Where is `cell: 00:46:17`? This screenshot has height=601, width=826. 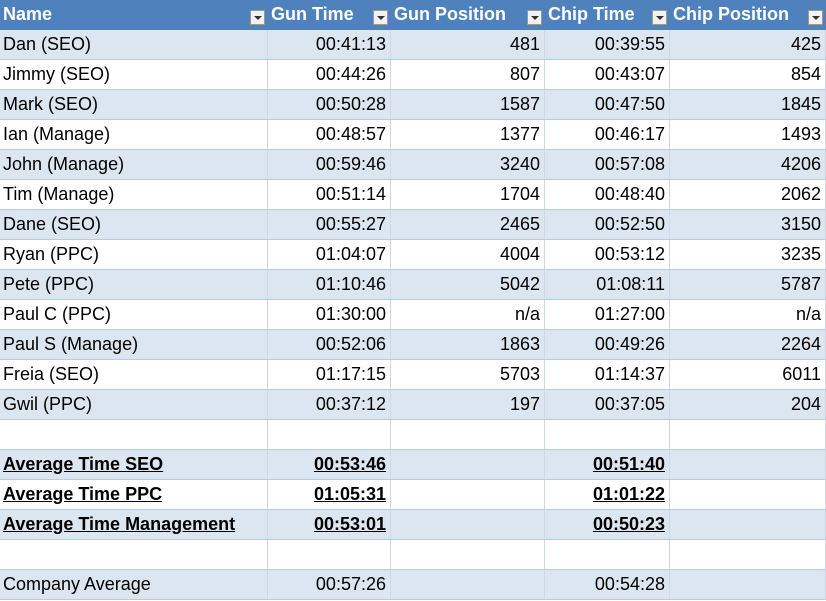 cell: 00:46:17 is located at coordinates (607, 134).